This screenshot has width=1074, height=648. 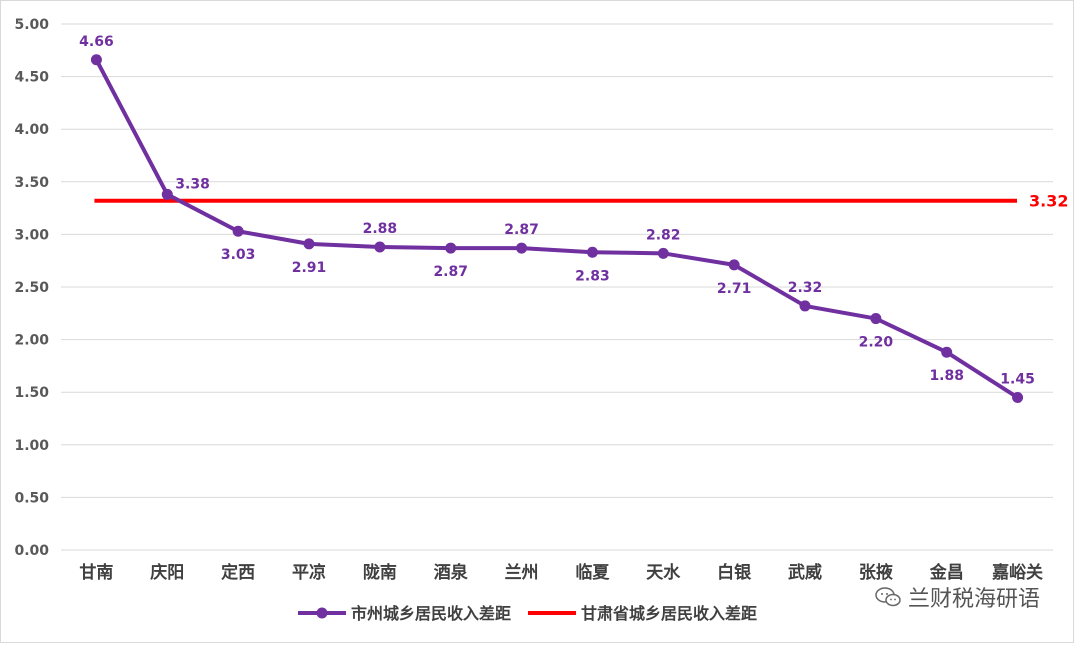 I want to click on y-tick-label: 2.00, so click(x=31, y=341).